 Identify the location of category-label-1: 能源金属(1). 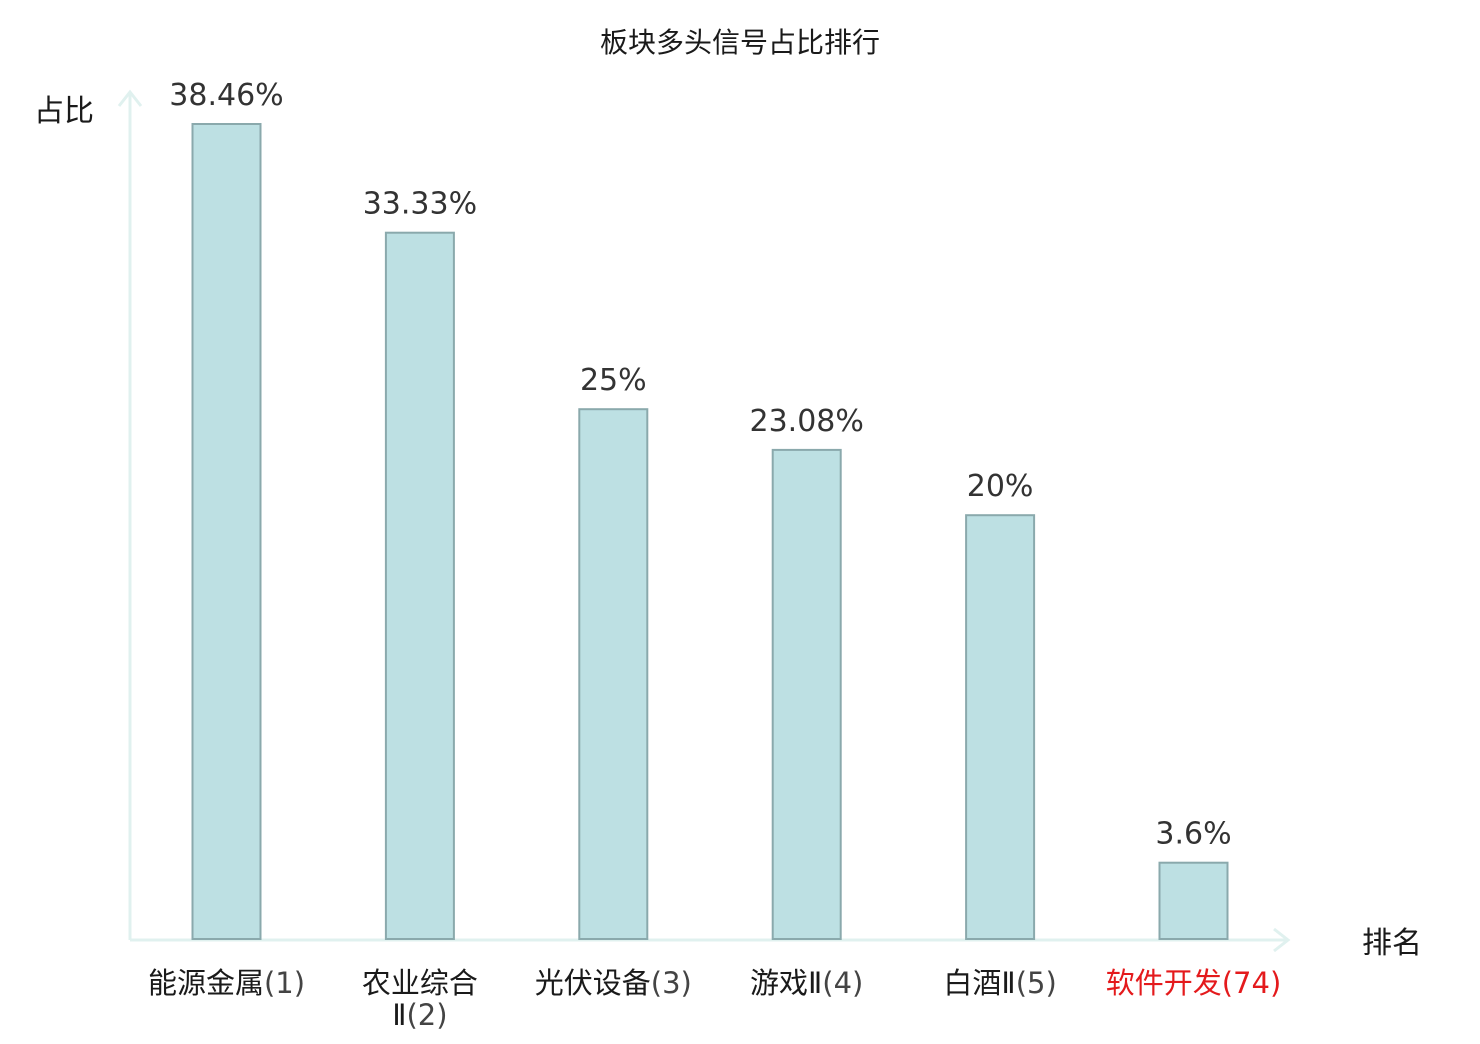
(226, 983).